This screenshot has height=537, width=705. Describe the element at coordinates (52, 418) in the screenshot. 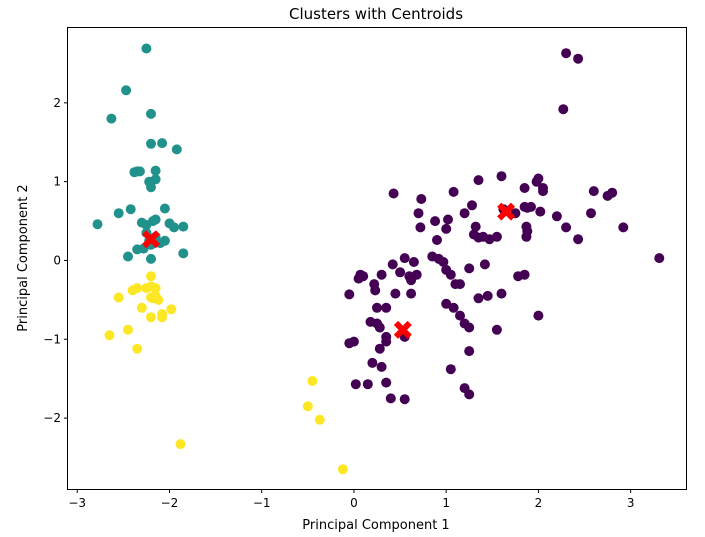

I see `y-tick-label: −2` at that location.